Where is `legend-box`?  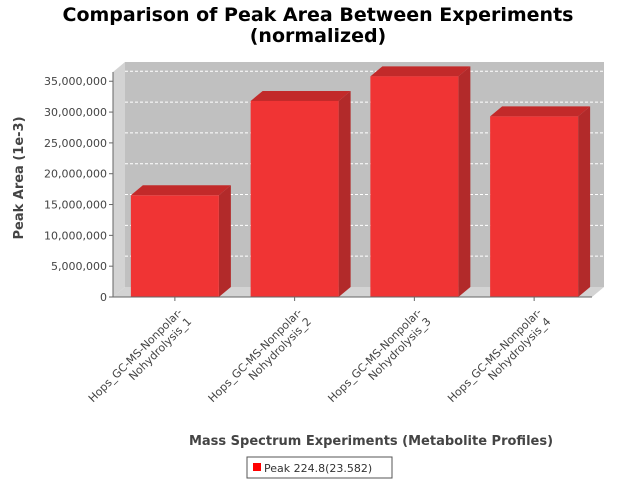
legend-box is located at coordinates (319, 467).